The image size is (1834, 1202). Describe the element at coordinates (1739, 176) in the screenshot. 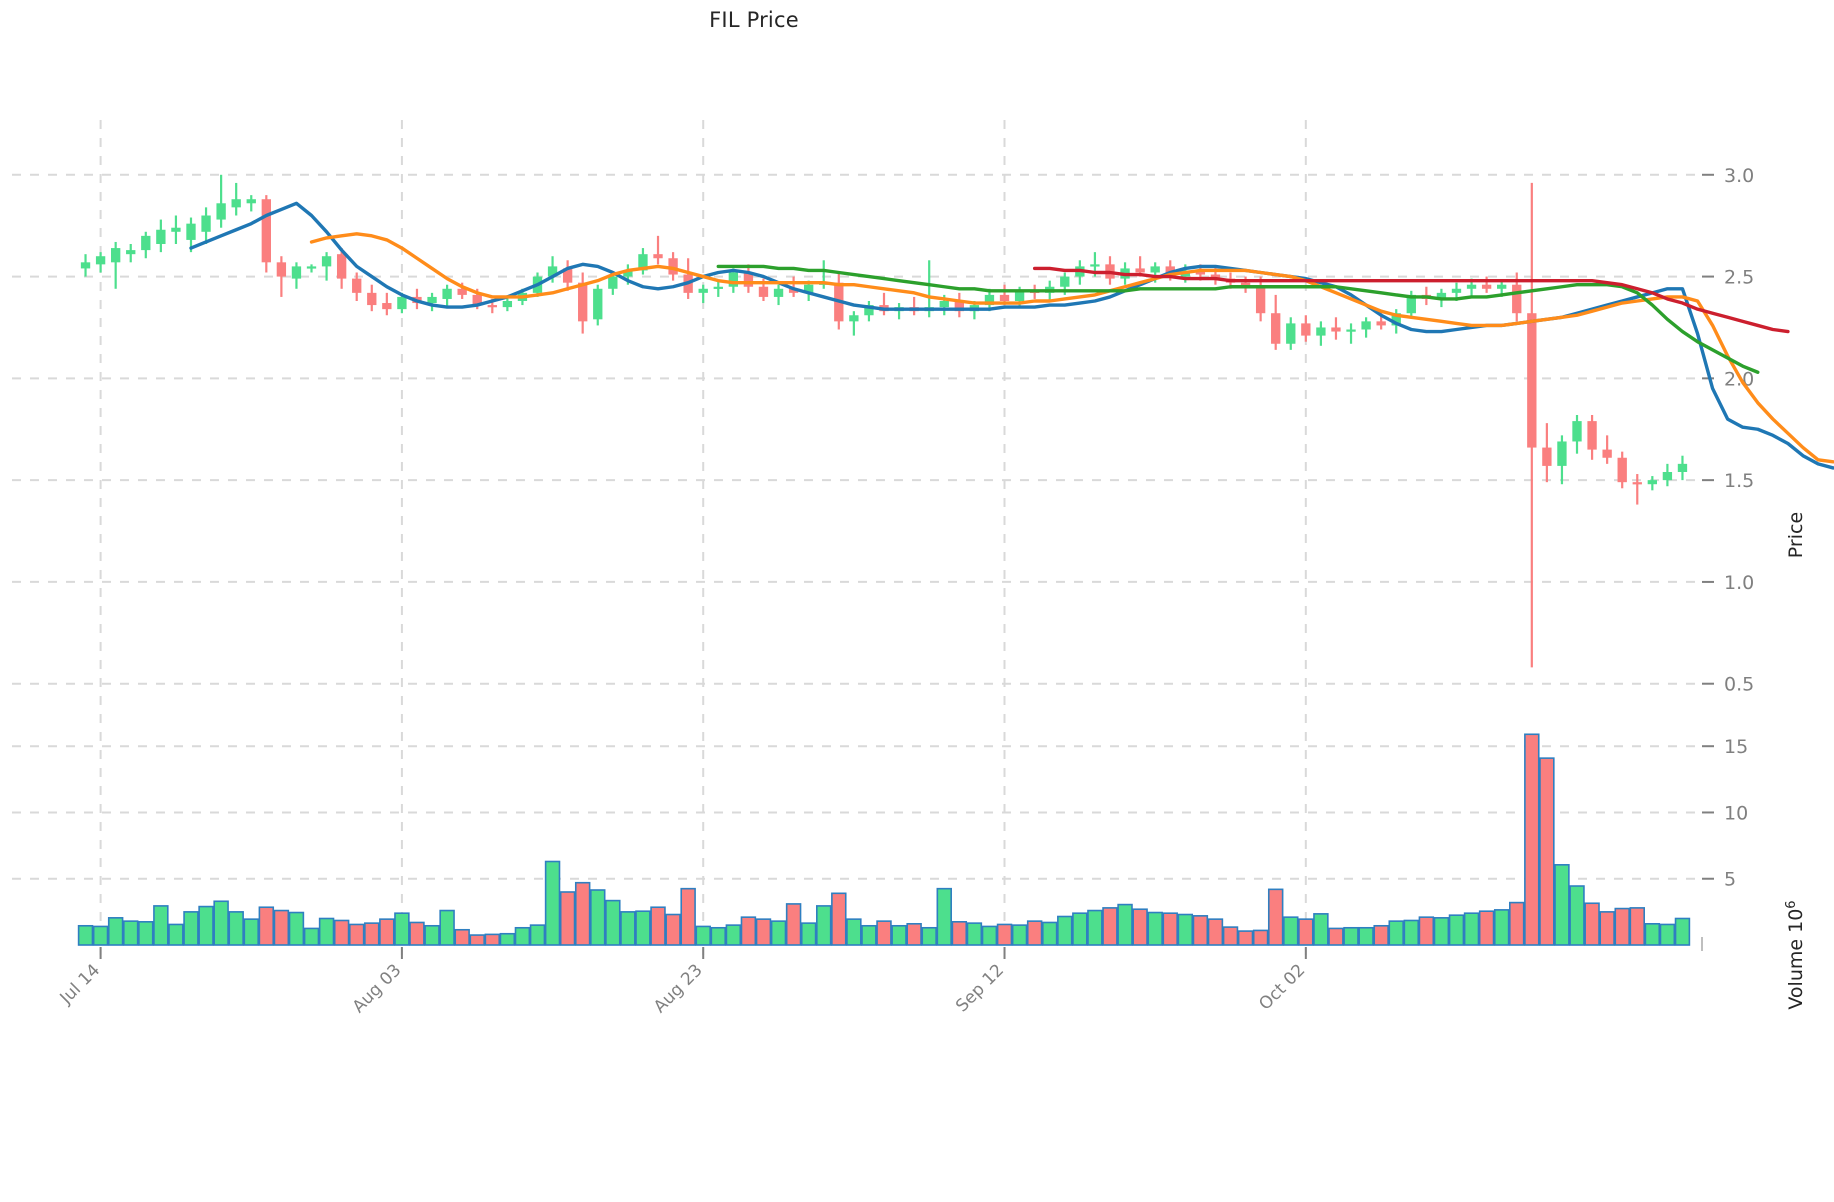

I see `y-tick-price: 3.0` at that location.